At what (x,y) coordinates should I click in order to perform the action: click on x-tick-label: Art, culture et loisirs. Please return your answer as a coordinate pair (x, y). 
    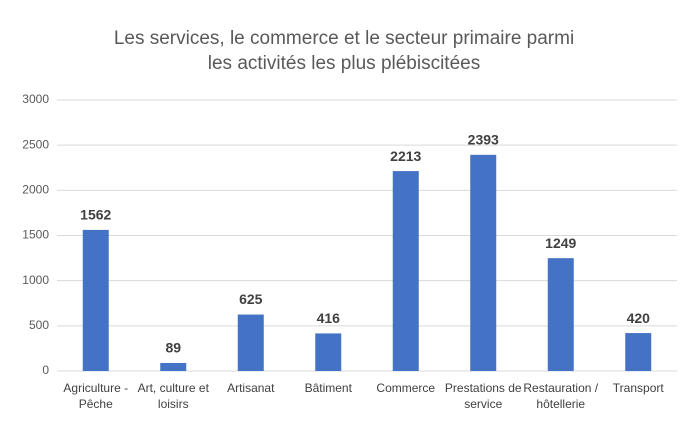
    Looking at the image, I should click on (173, 396).